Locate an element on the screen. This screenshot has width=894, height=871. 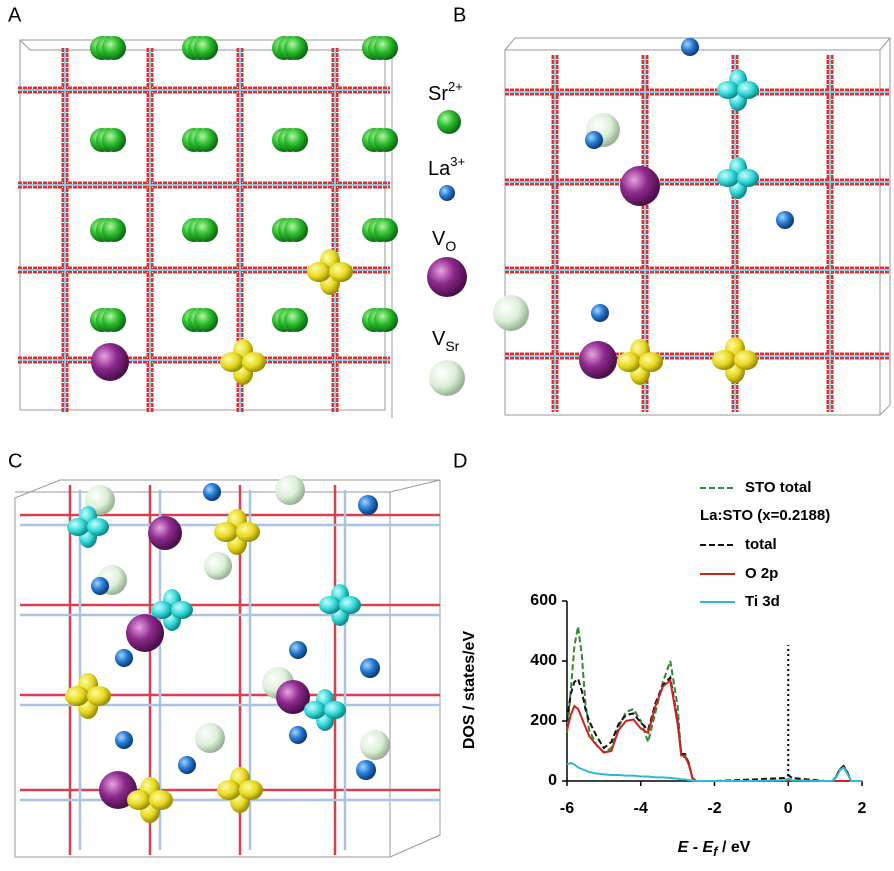
y-tick-label: 200 is located at coordinates (543, 720).